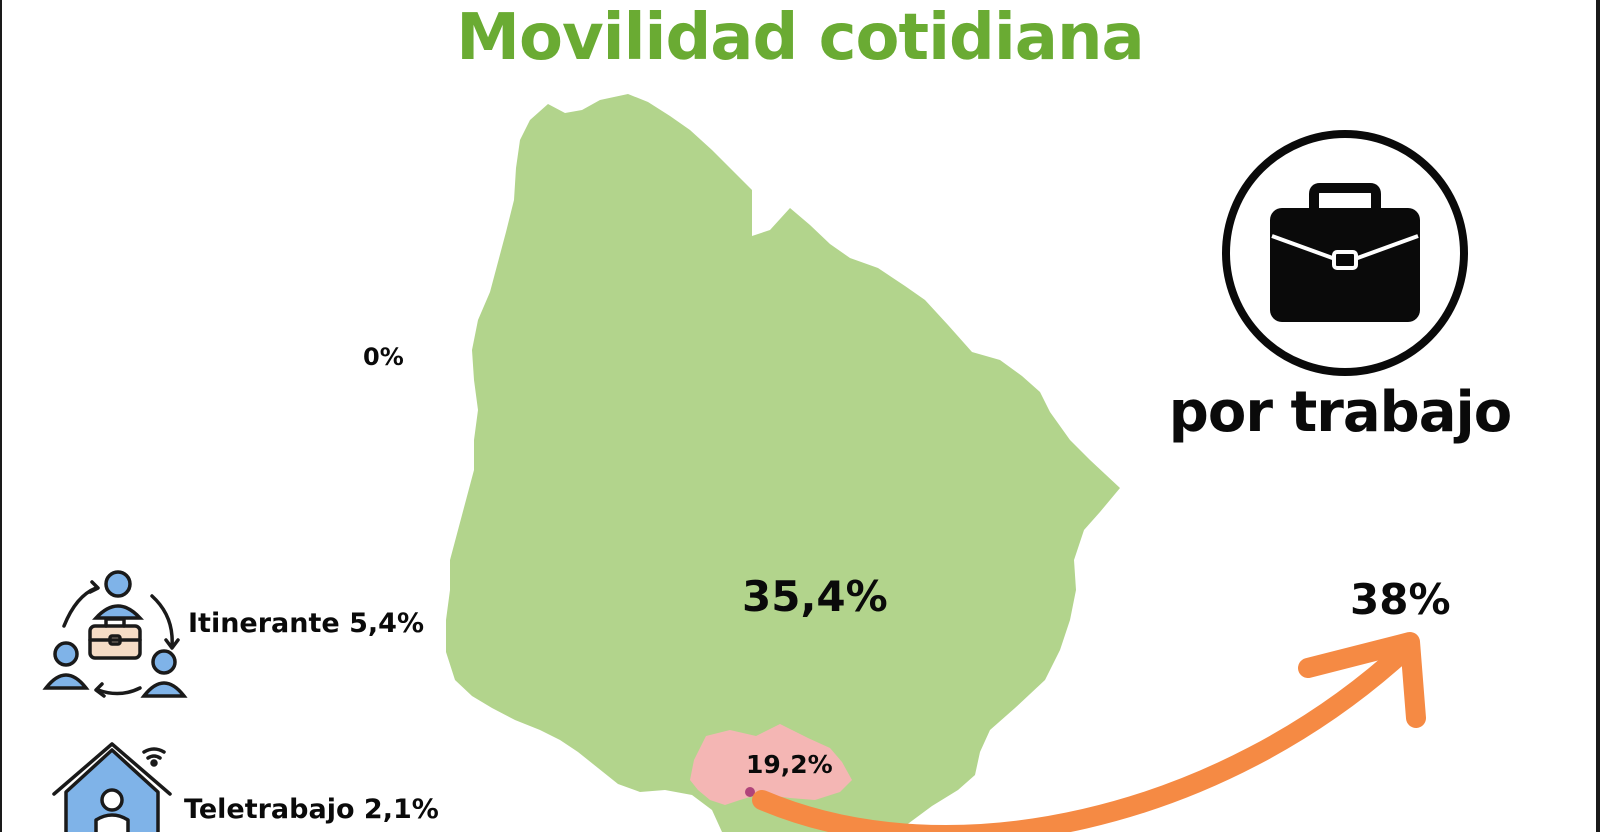  What do you see at coordinates (306, 623) in the screenshot?
I see `itinerant-label: Itinerante 5,4%` at bounding box center [306, 623].